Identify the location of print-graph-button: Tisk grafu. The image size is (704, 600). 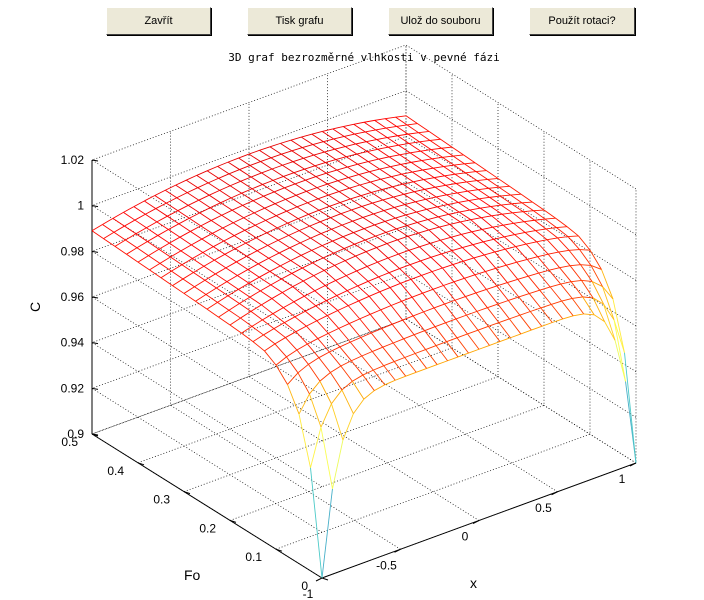
(299, 21).